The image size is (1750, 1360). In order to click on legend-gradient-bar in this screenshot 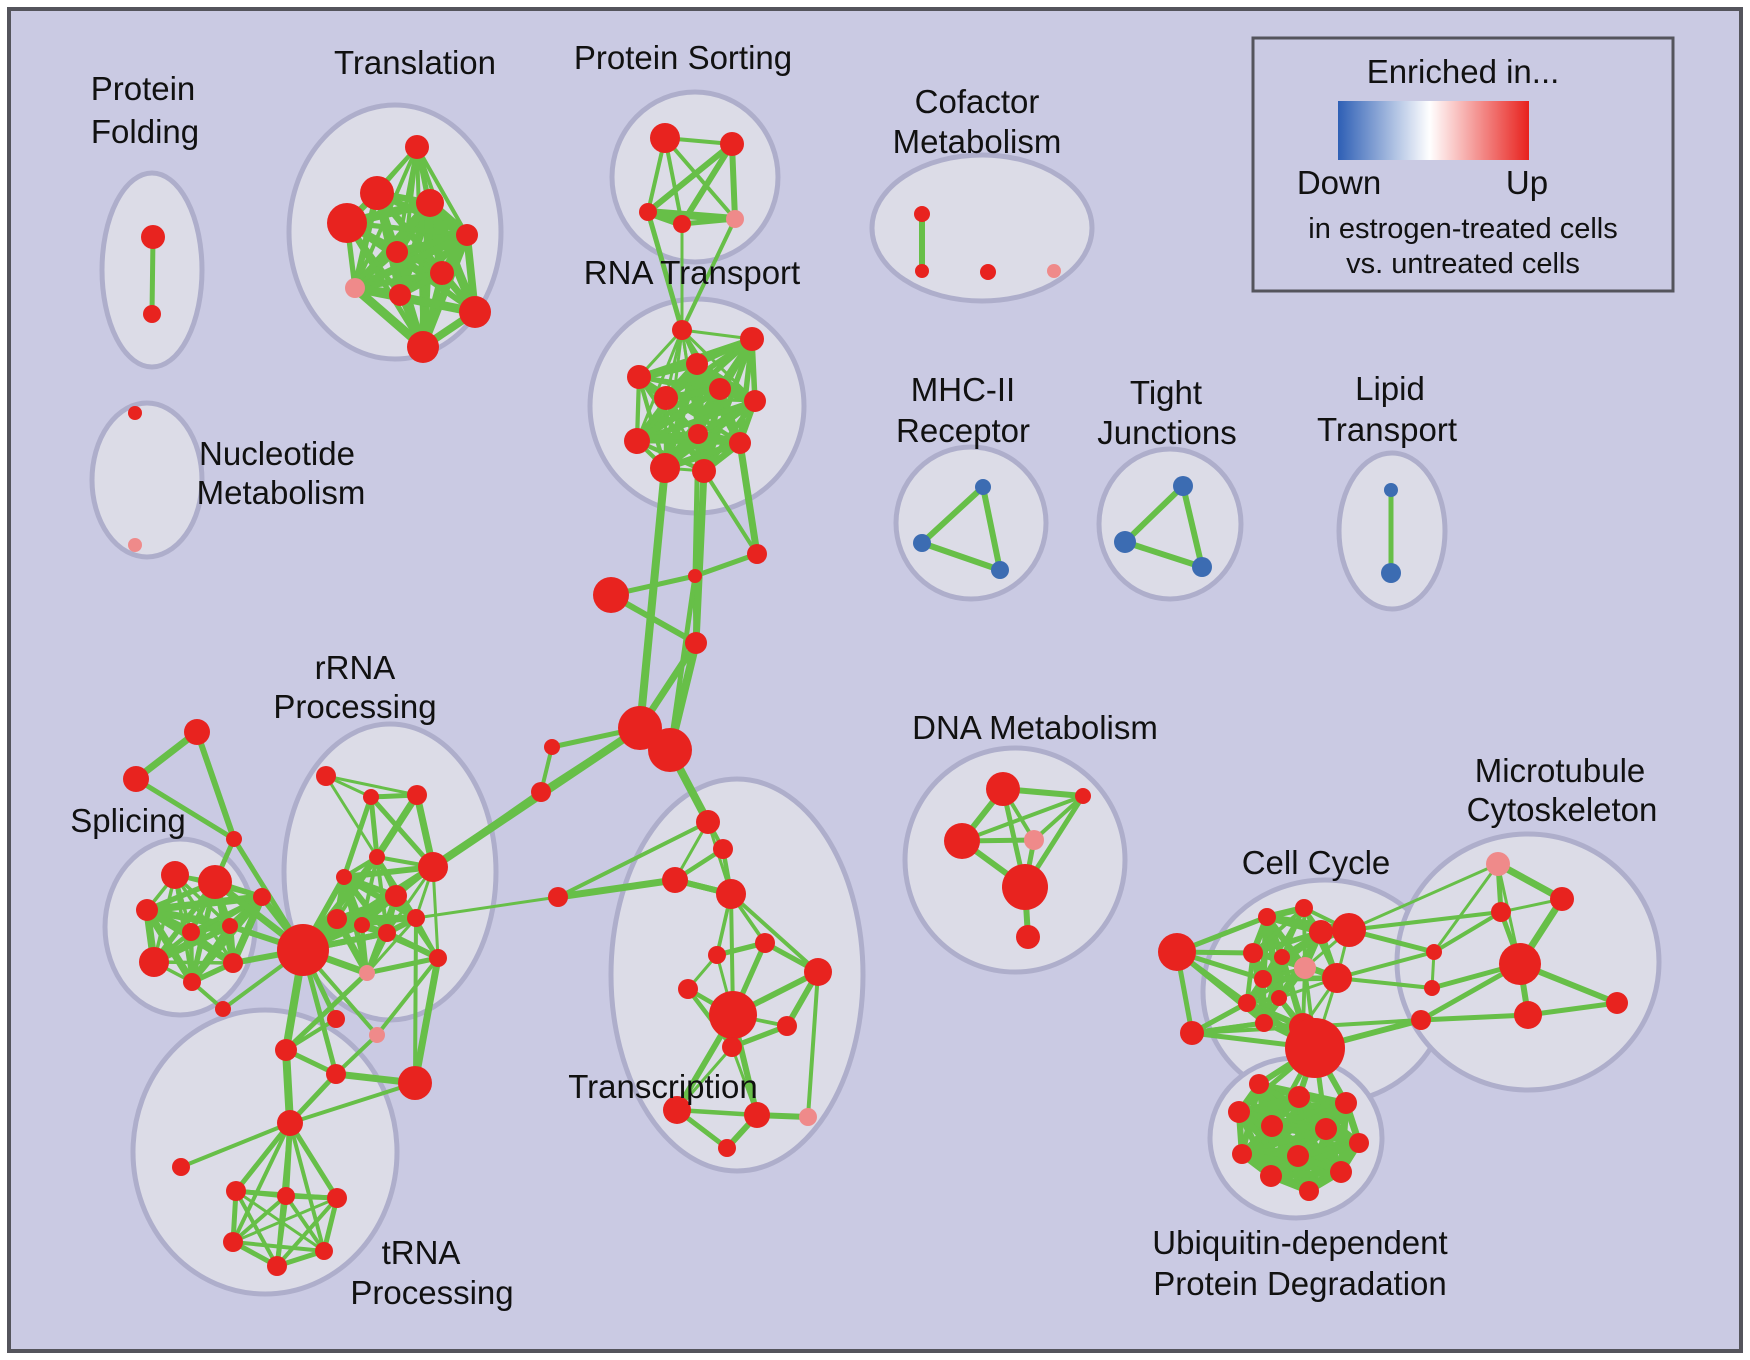, I will do `click(1433, 130)`.